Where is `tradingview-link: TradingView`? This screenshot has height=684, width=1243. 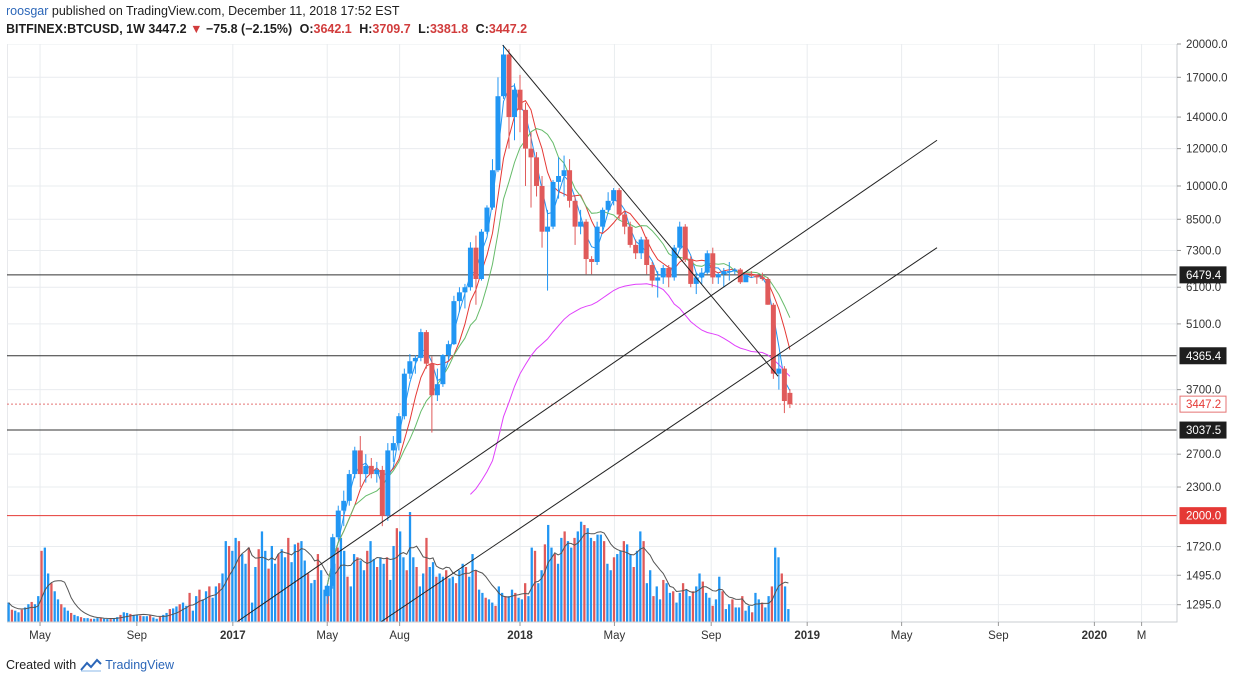 tradingview-link: TradingView is located at coordinates (127, 665).